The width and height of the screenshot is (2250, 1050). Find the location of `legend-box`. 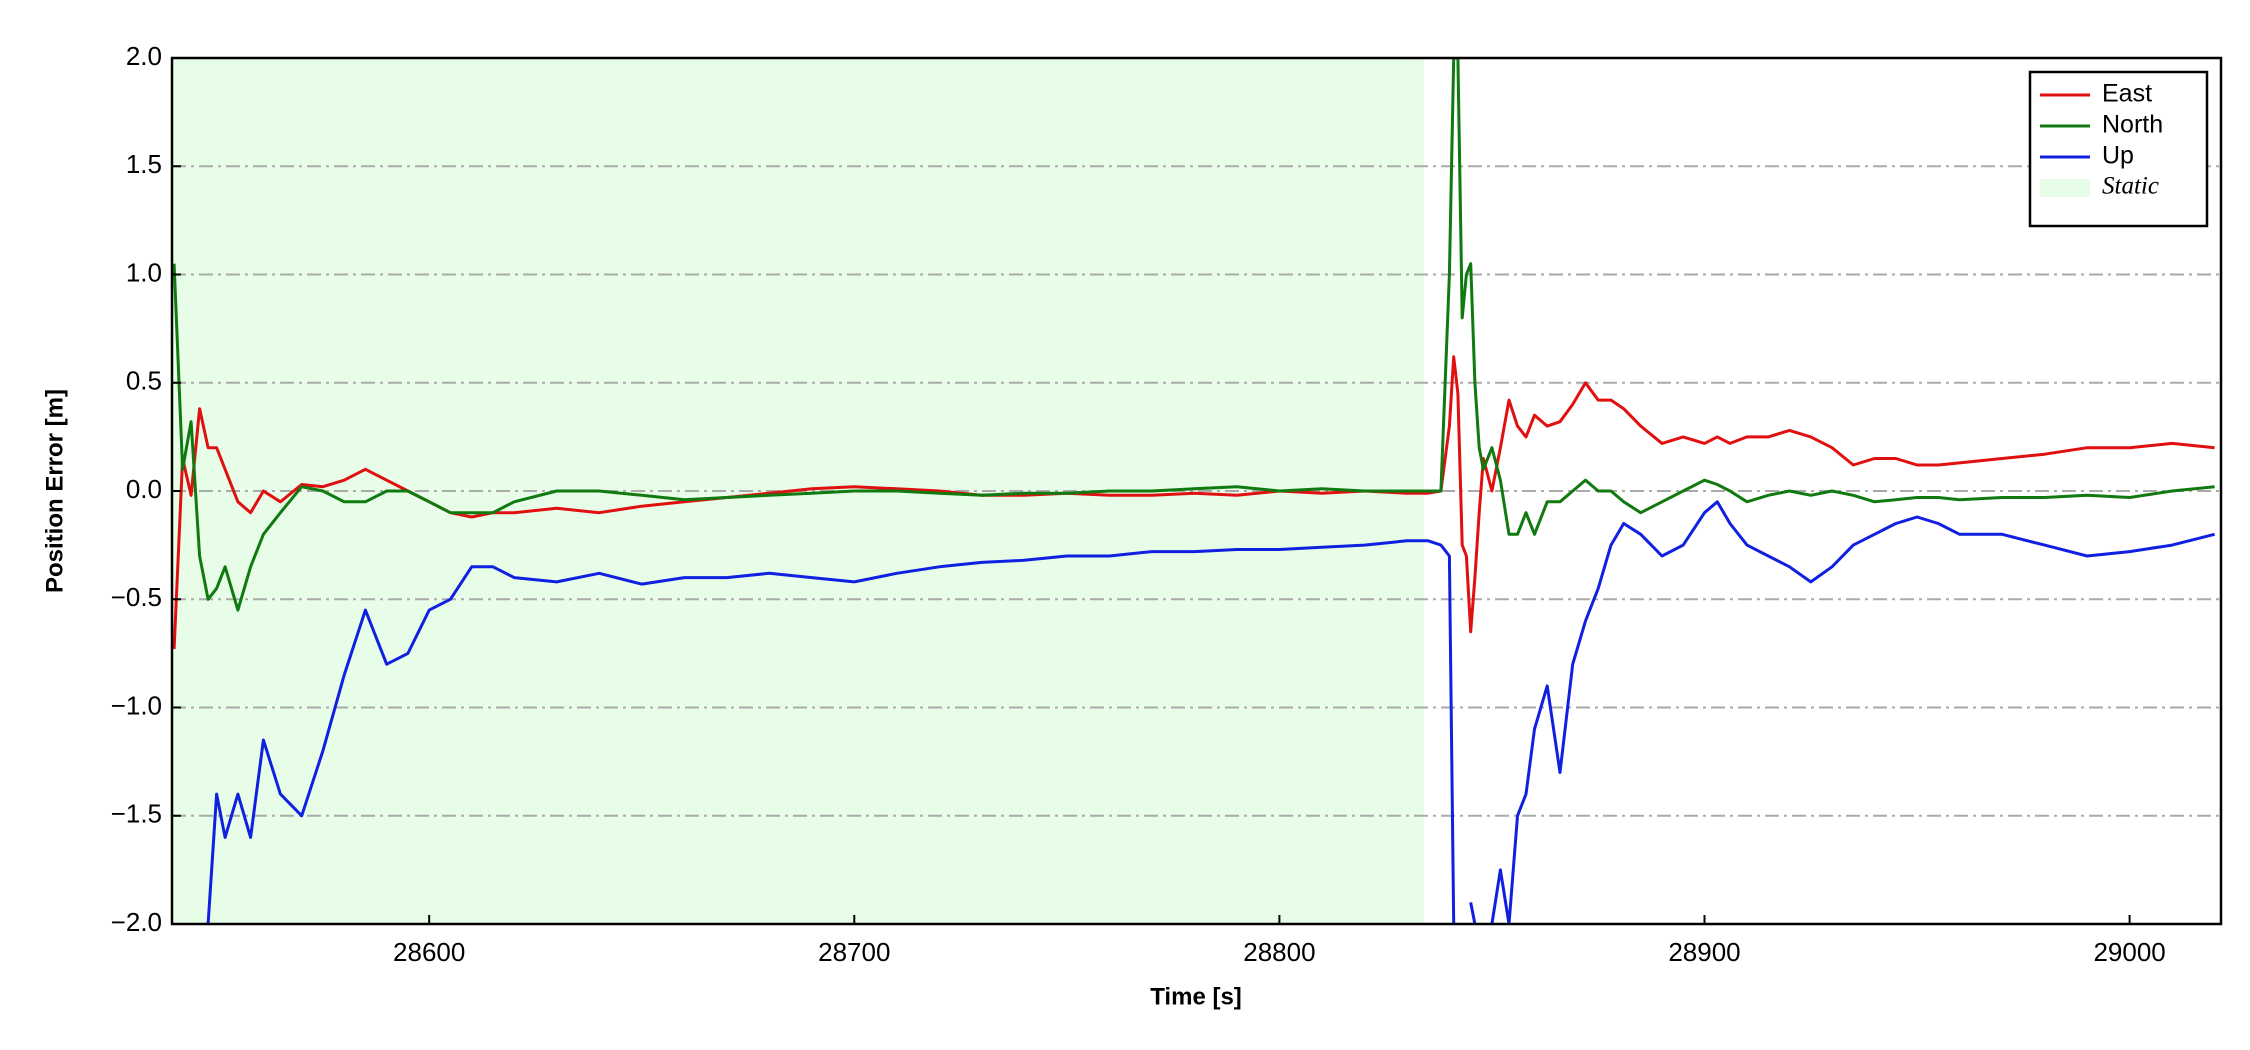

legend-box is located at coordinates (2118, 149).